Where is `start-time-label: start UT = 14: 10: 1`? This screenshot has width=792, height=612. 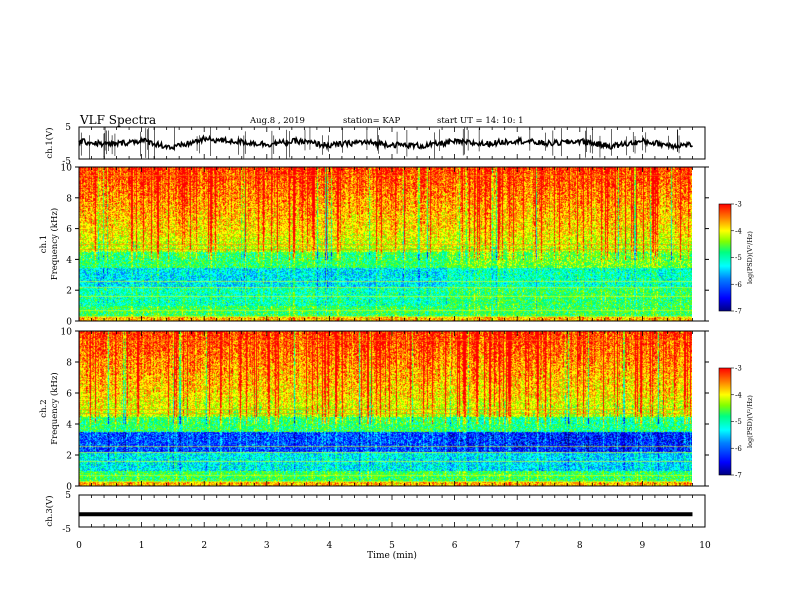 start-time-label: start UT = 14: 10: 1 is located at coordinates (480, 121).